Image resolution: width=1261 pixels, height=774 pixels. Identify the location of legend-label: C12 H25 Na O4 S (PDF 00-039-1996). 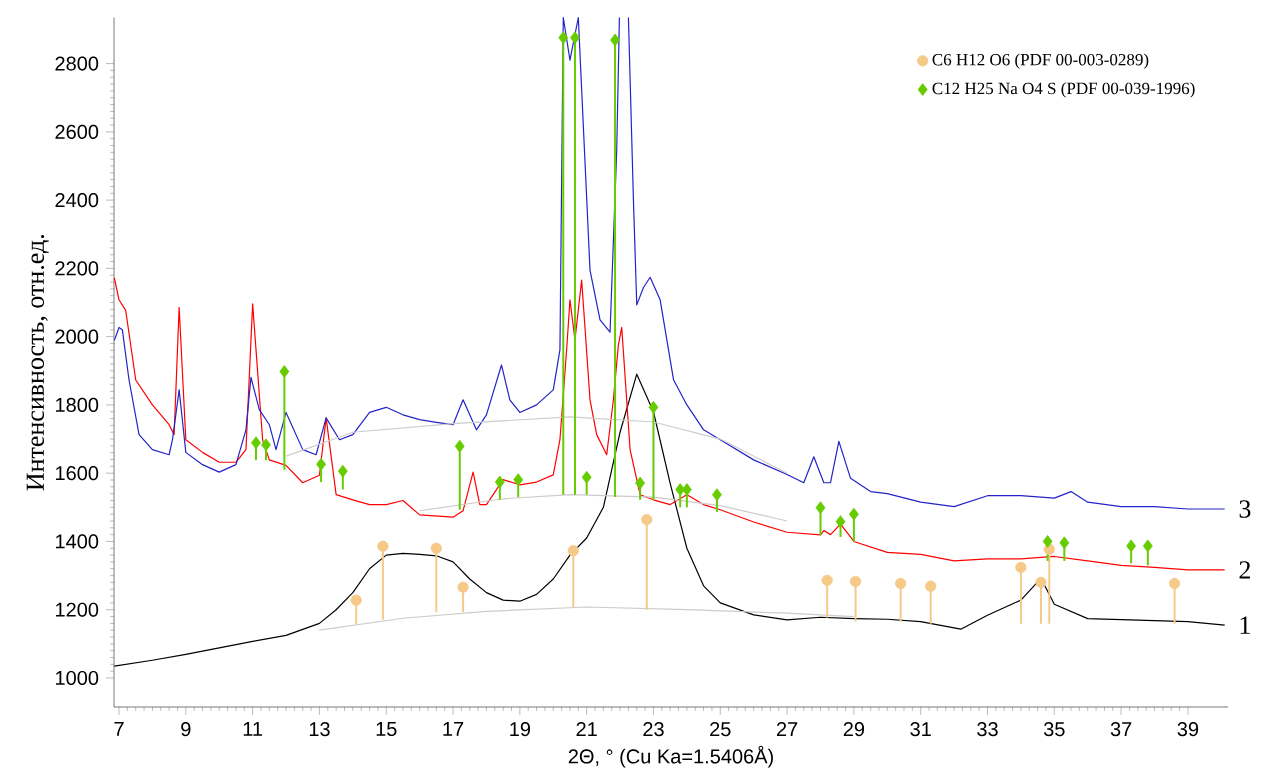
(1063, 90).